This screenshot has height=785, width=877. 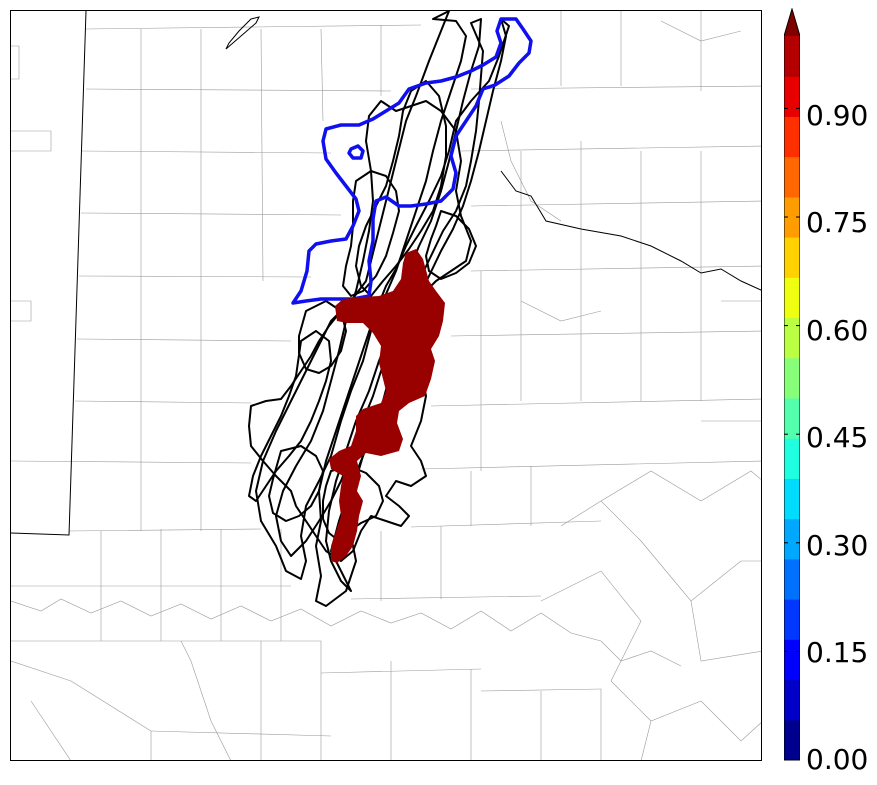 What do you see at coordinates (837, 330) in the screenshot?
I see `colorbar-tick-label: 0.60` at bounding box center [837, 330].